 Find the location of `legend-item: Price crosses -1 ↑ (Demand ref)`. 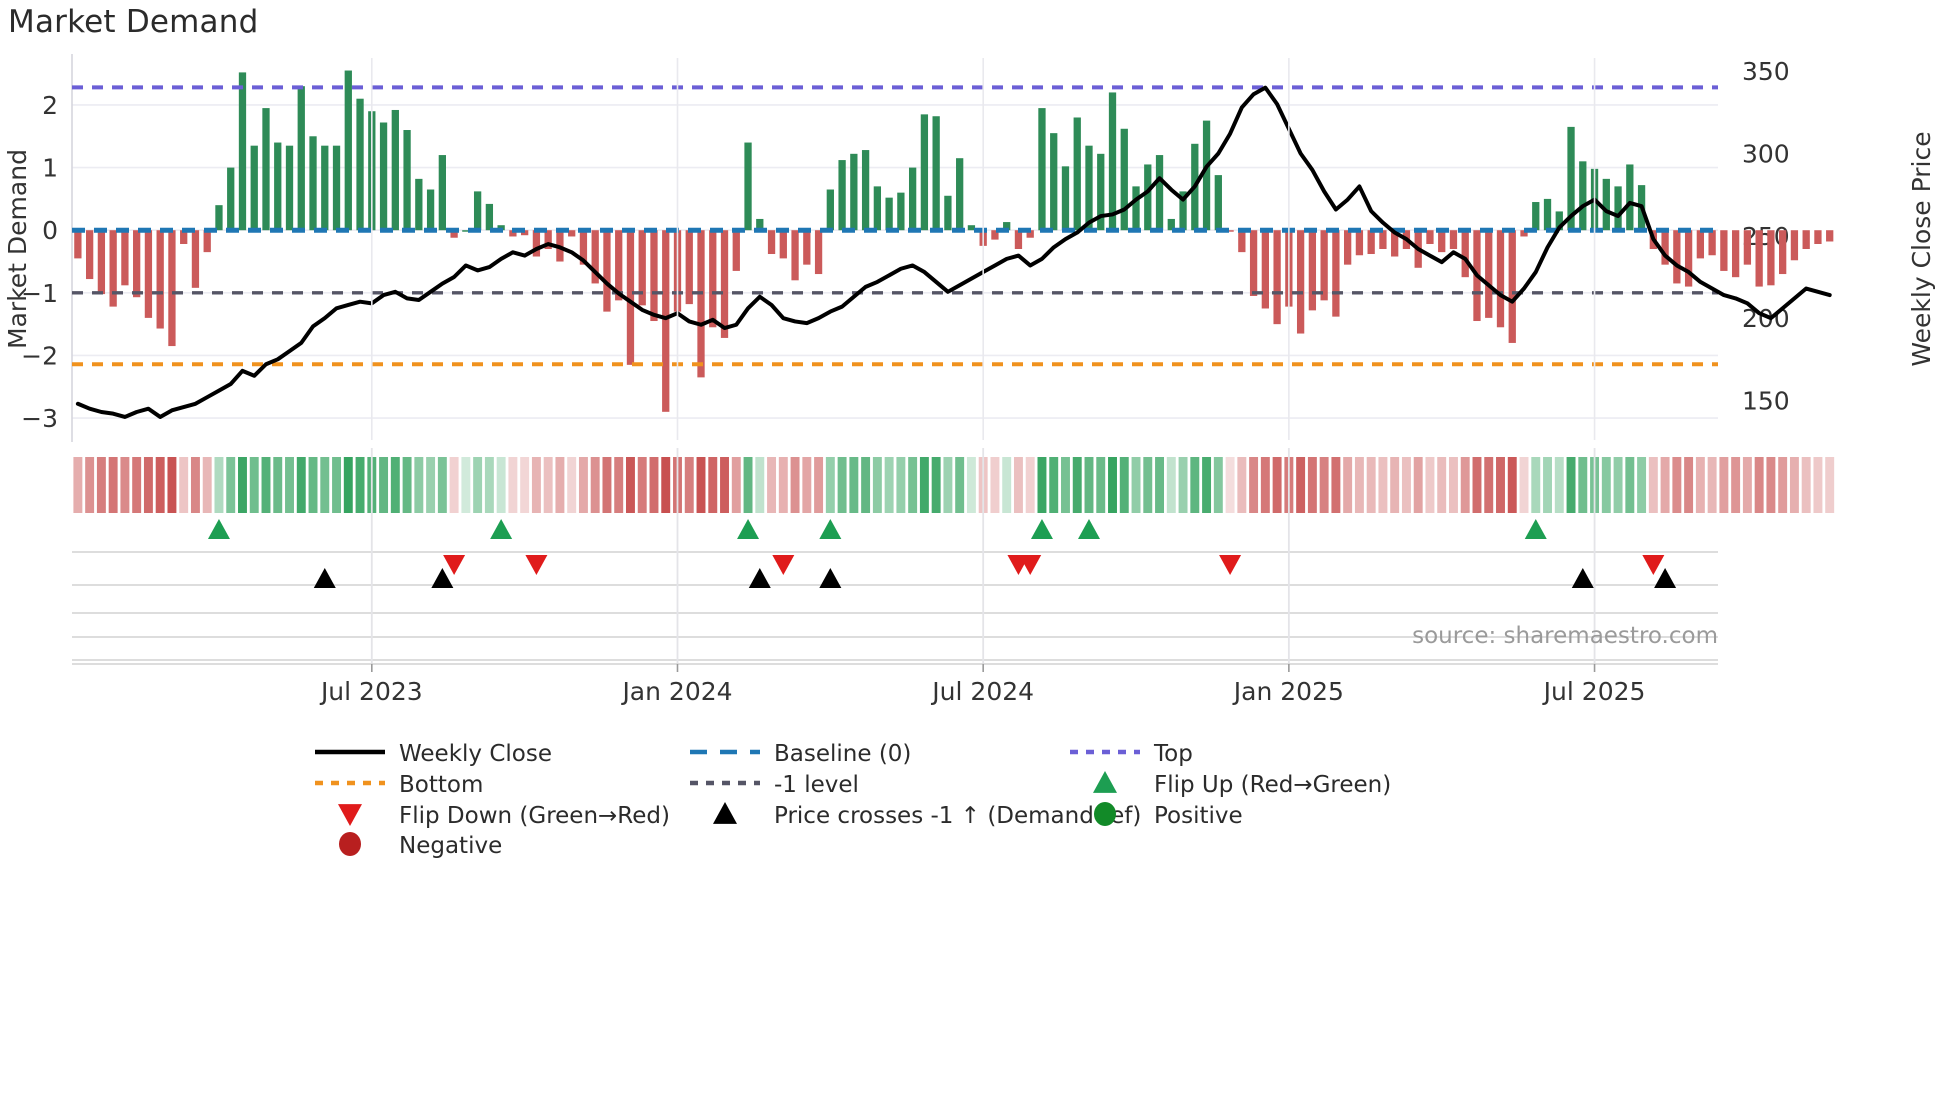

legend-item: Price crosses -1 ↑ (Demand ref) is located at coordinates (927, 815).